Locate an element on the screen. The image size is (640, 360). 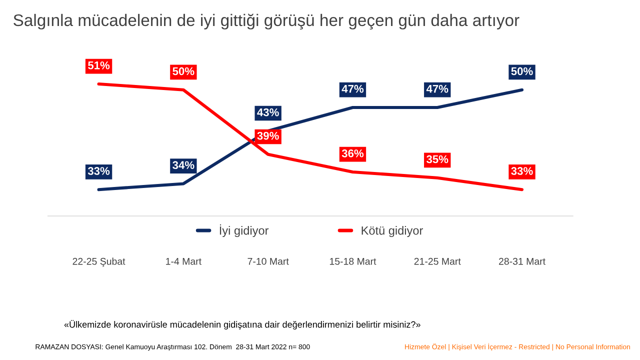
data-label: 39% is located at coordinates (268, 136).